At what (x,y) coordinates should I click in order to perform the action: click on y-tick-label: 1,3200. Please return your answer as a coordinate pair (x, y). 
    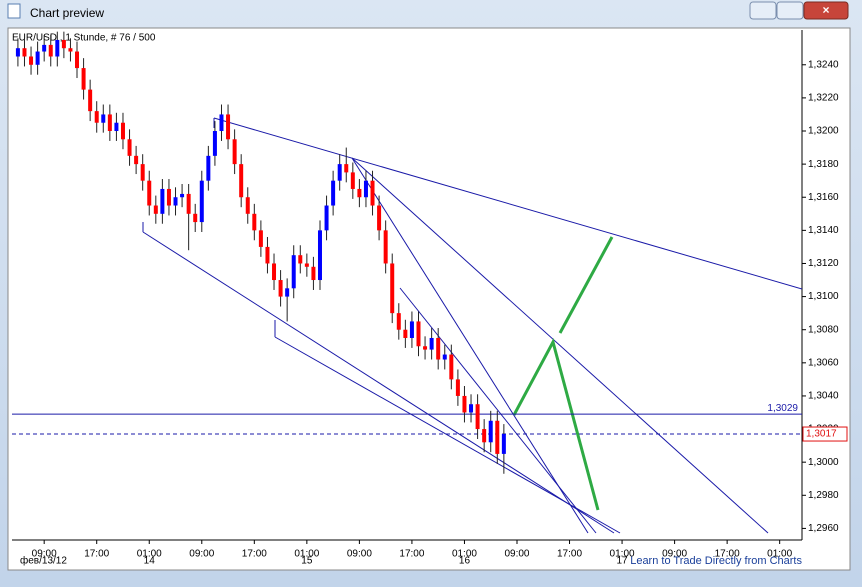
    Looking at the image, I should click on (823, 131).